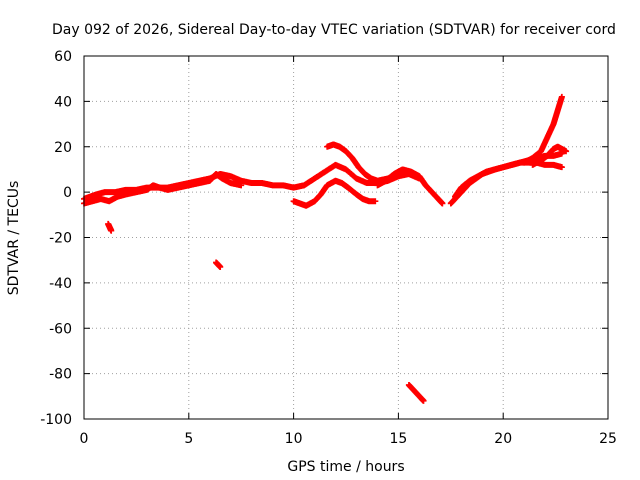  Describe the element at coordinates (63, 102) in the screenshot. I see `y-tick-label: 40` at that location.